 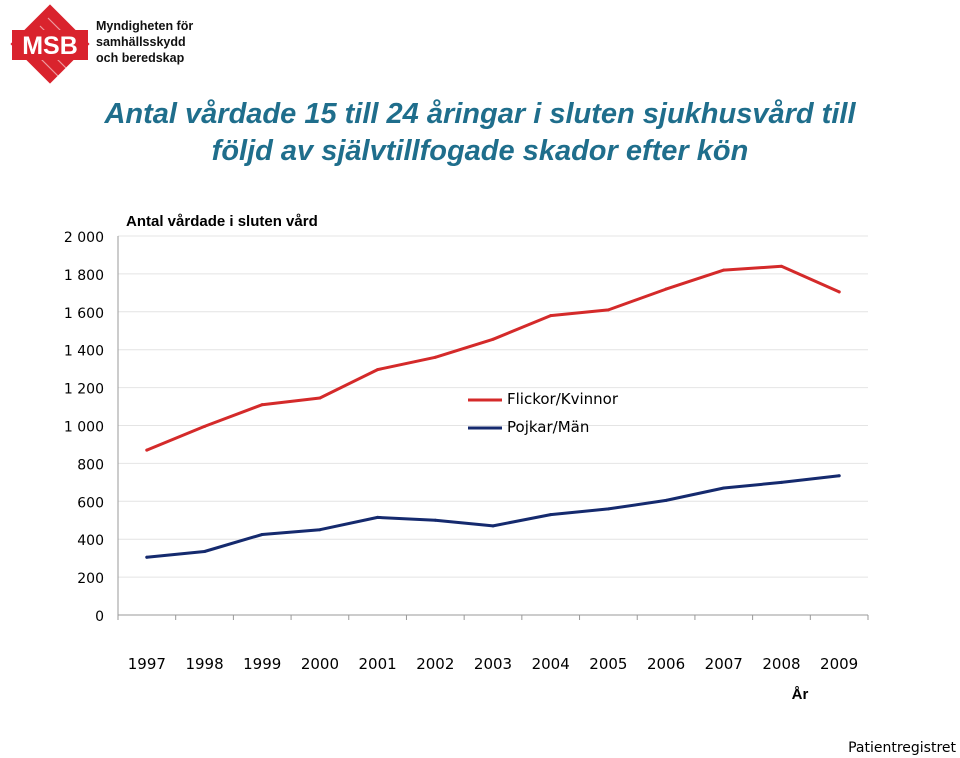 What do you see at coordinates (84, 352) in the screenshot?
I see `y-tick-label: 1 400` at bounding box center [84, 352].